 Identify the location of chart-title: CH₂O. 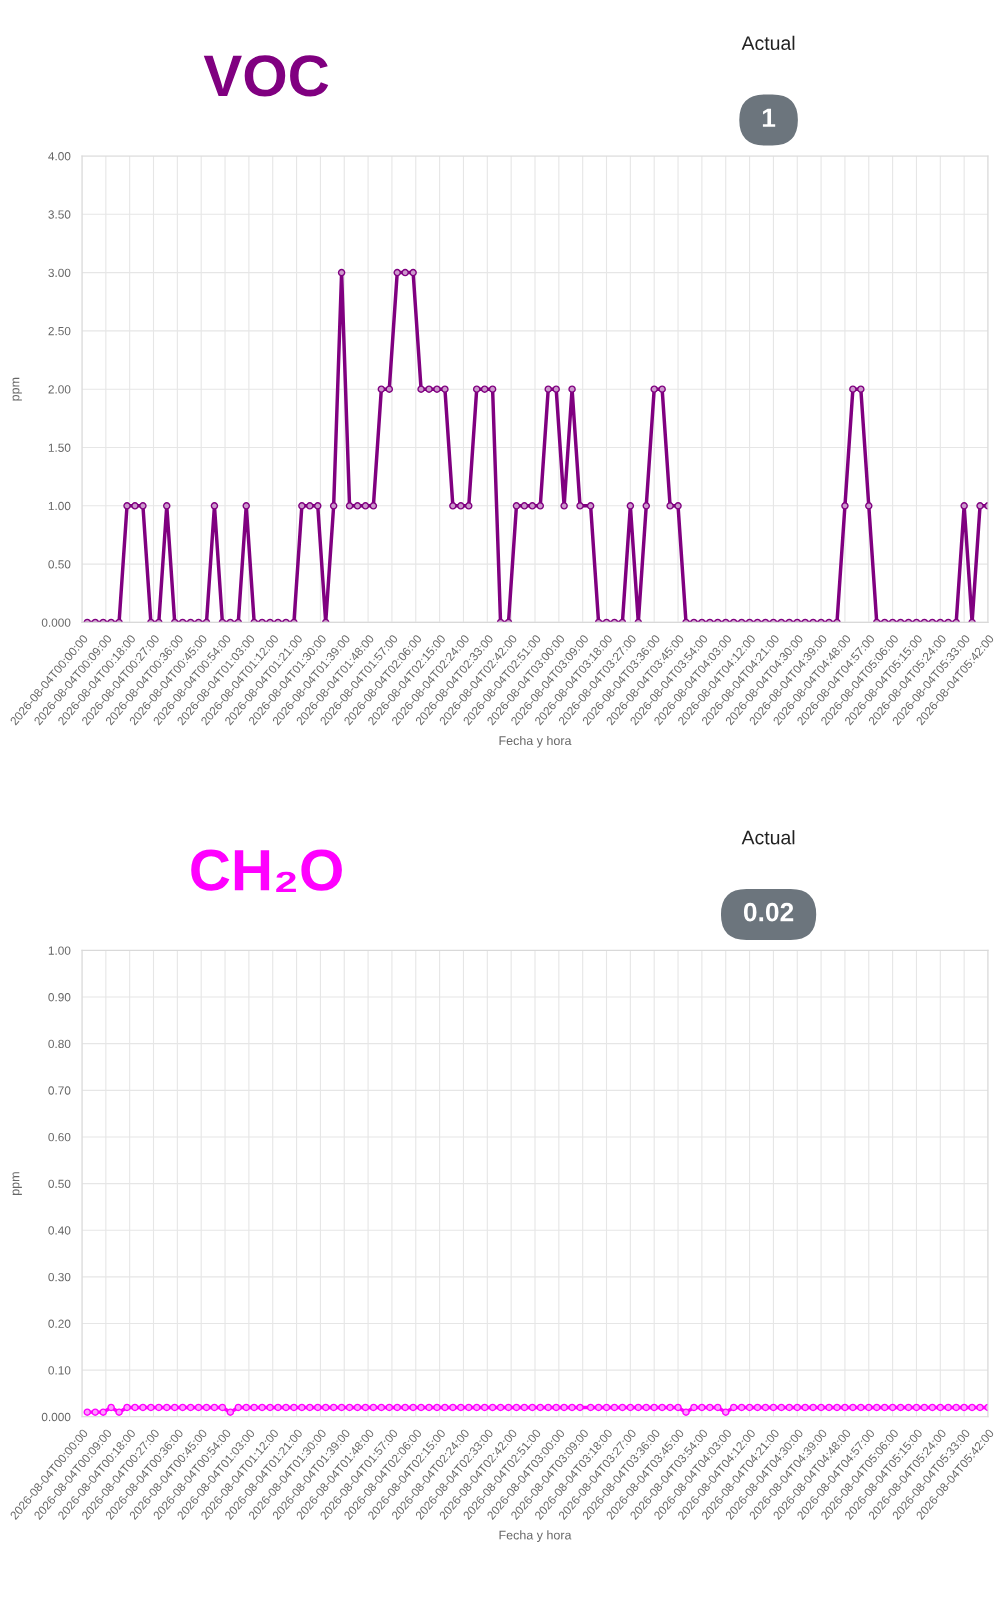
(266, 871).